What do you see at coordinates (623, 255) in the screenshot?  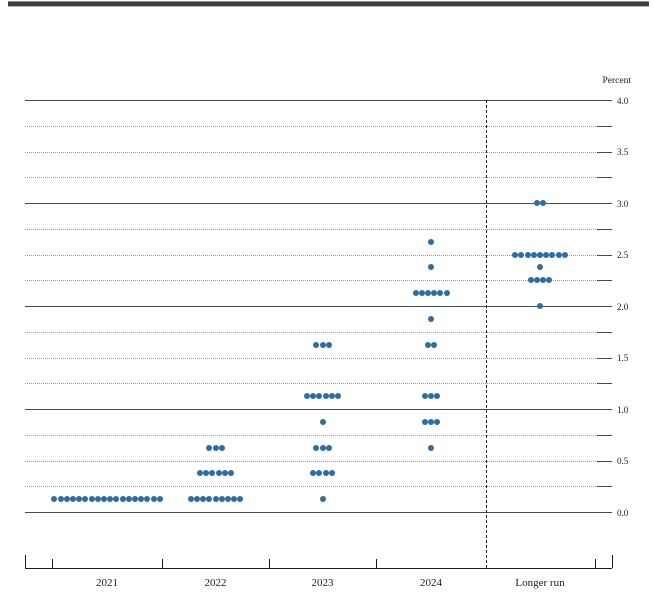 I see `y-axis-label-2.5: 2.5` at bounding box center [623, 255].